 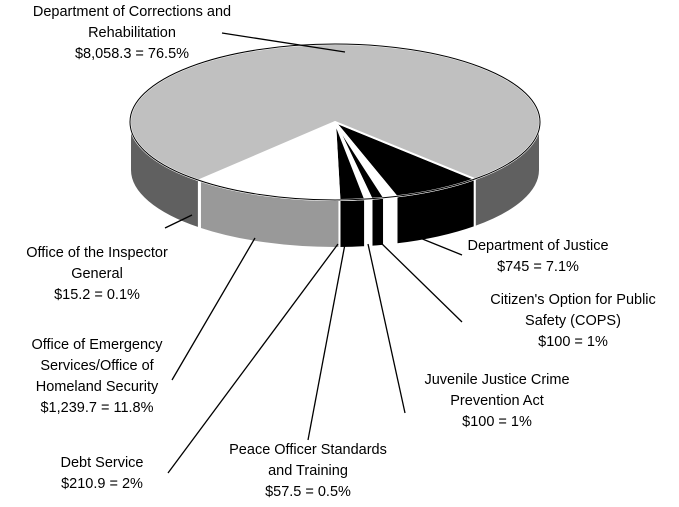 I want to click on value-label: $15.2 = 0.1%, so click(x=97, y=295).